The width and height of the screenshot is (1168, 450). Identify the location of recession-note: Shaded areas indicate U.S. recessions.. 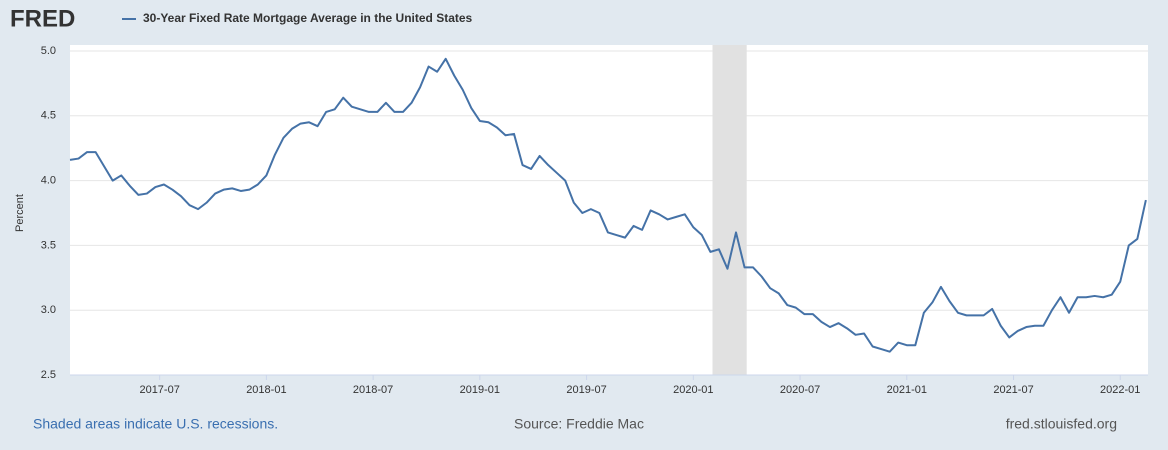
(155, 424).